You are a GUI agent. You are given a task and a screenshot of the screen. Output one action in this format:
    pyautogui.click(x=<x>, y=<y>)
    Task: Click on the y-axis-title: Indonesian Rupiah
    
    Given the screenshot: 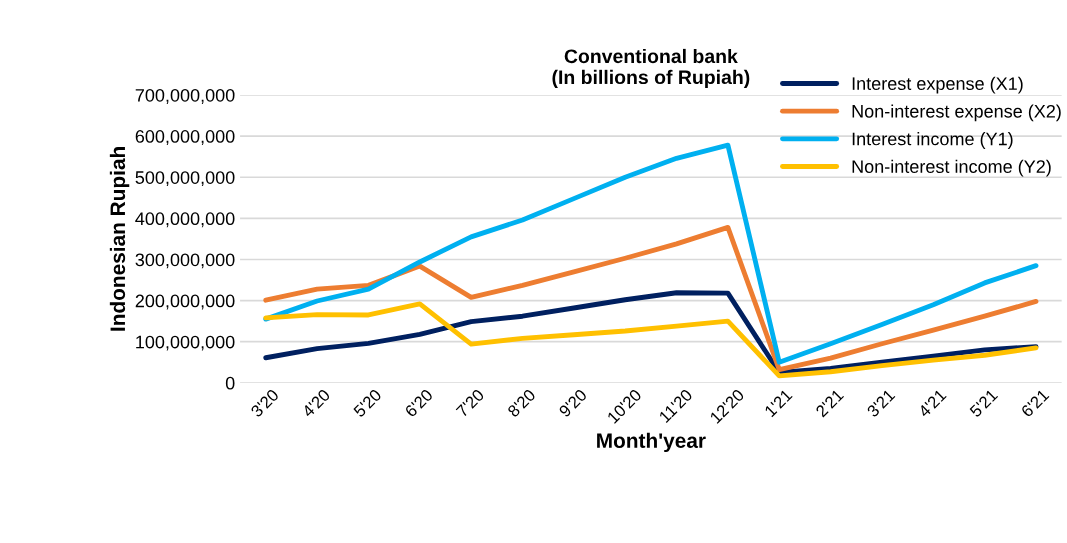 What is the action you would take?
    pyautogui.click(x=119, y=239)
    